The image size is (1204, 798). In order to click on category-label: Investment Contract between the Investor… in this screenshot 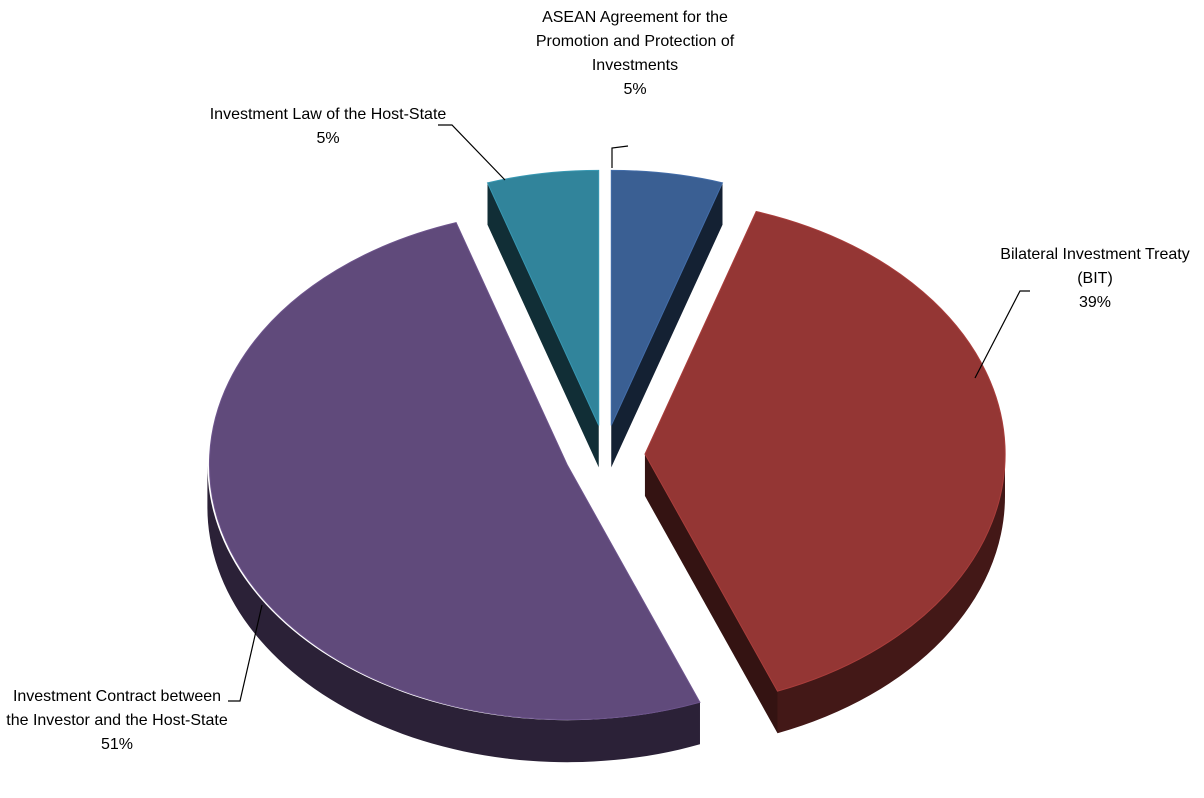, I will do `click(117, 708)`.